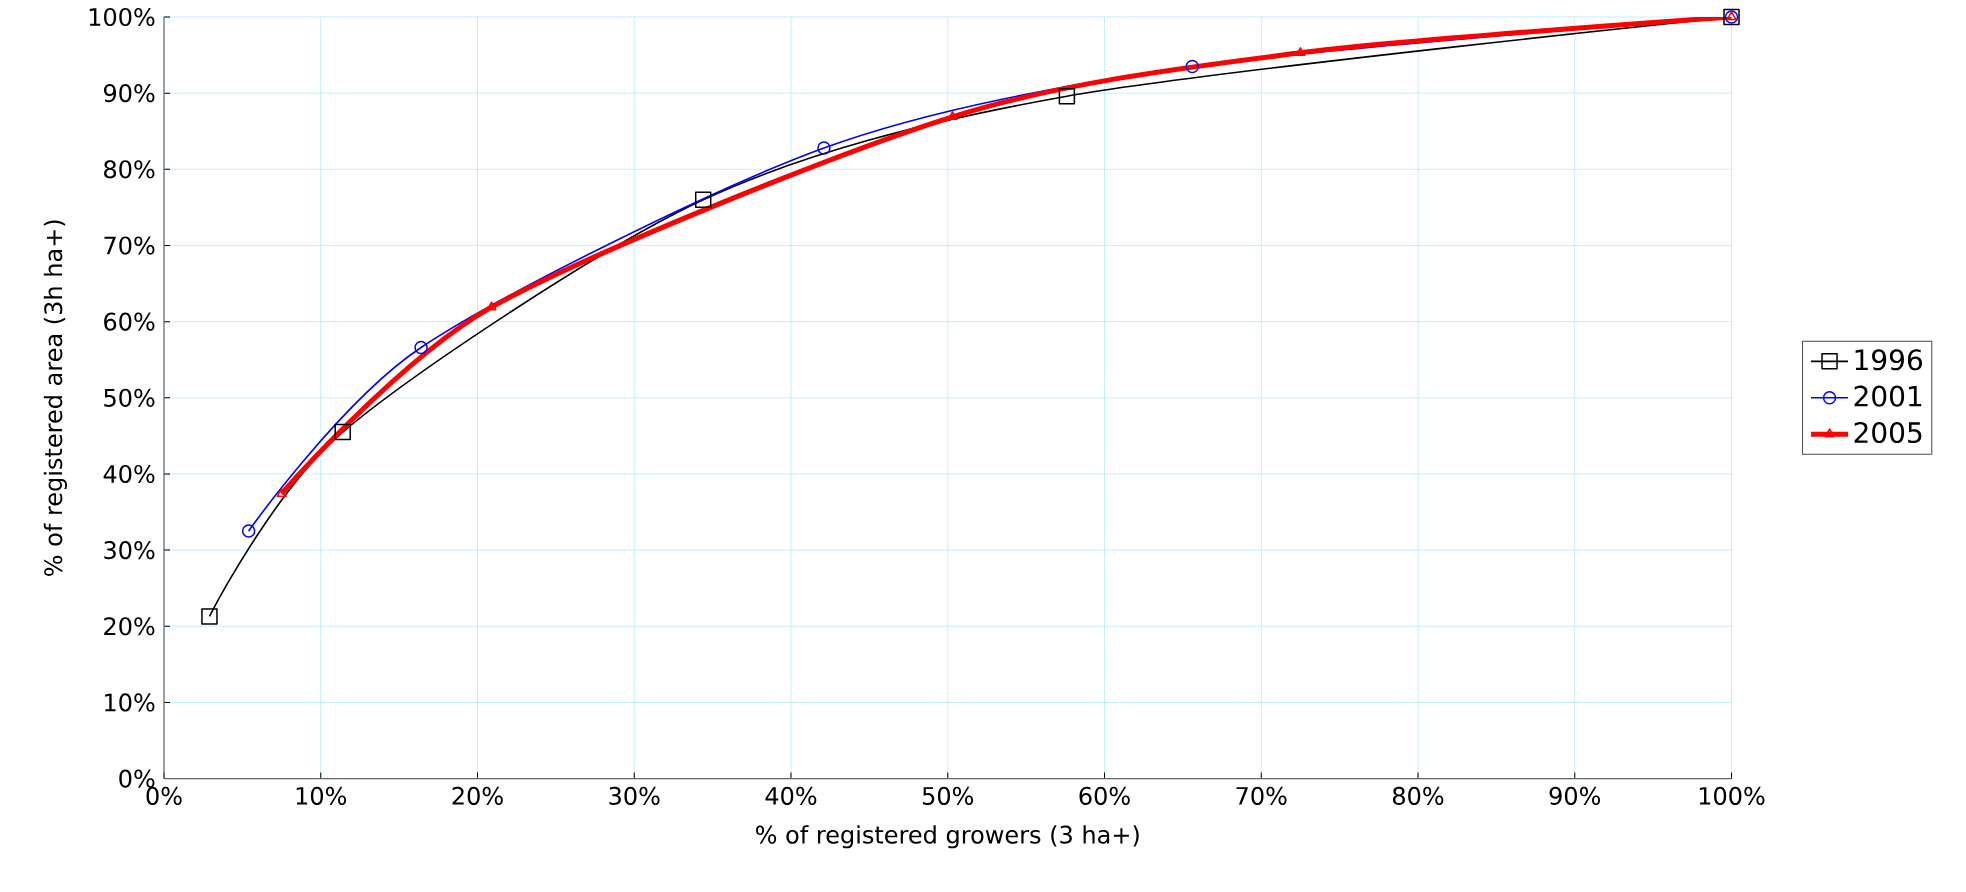 This screenshot has width=1966, height=892. What do you see at coordinates (129, 550) in the screenshot?
I see `y-tick-label: 30%` at bounding box center [129, 550].